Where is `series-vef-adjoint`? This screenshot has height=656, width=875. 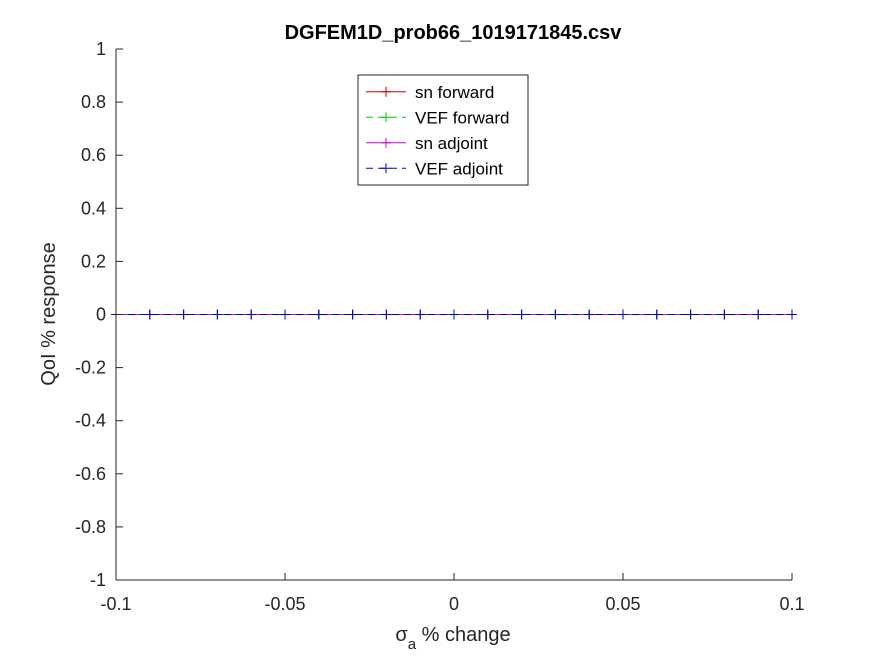 series-vef-adjoint is located at coordinates (454, 314).